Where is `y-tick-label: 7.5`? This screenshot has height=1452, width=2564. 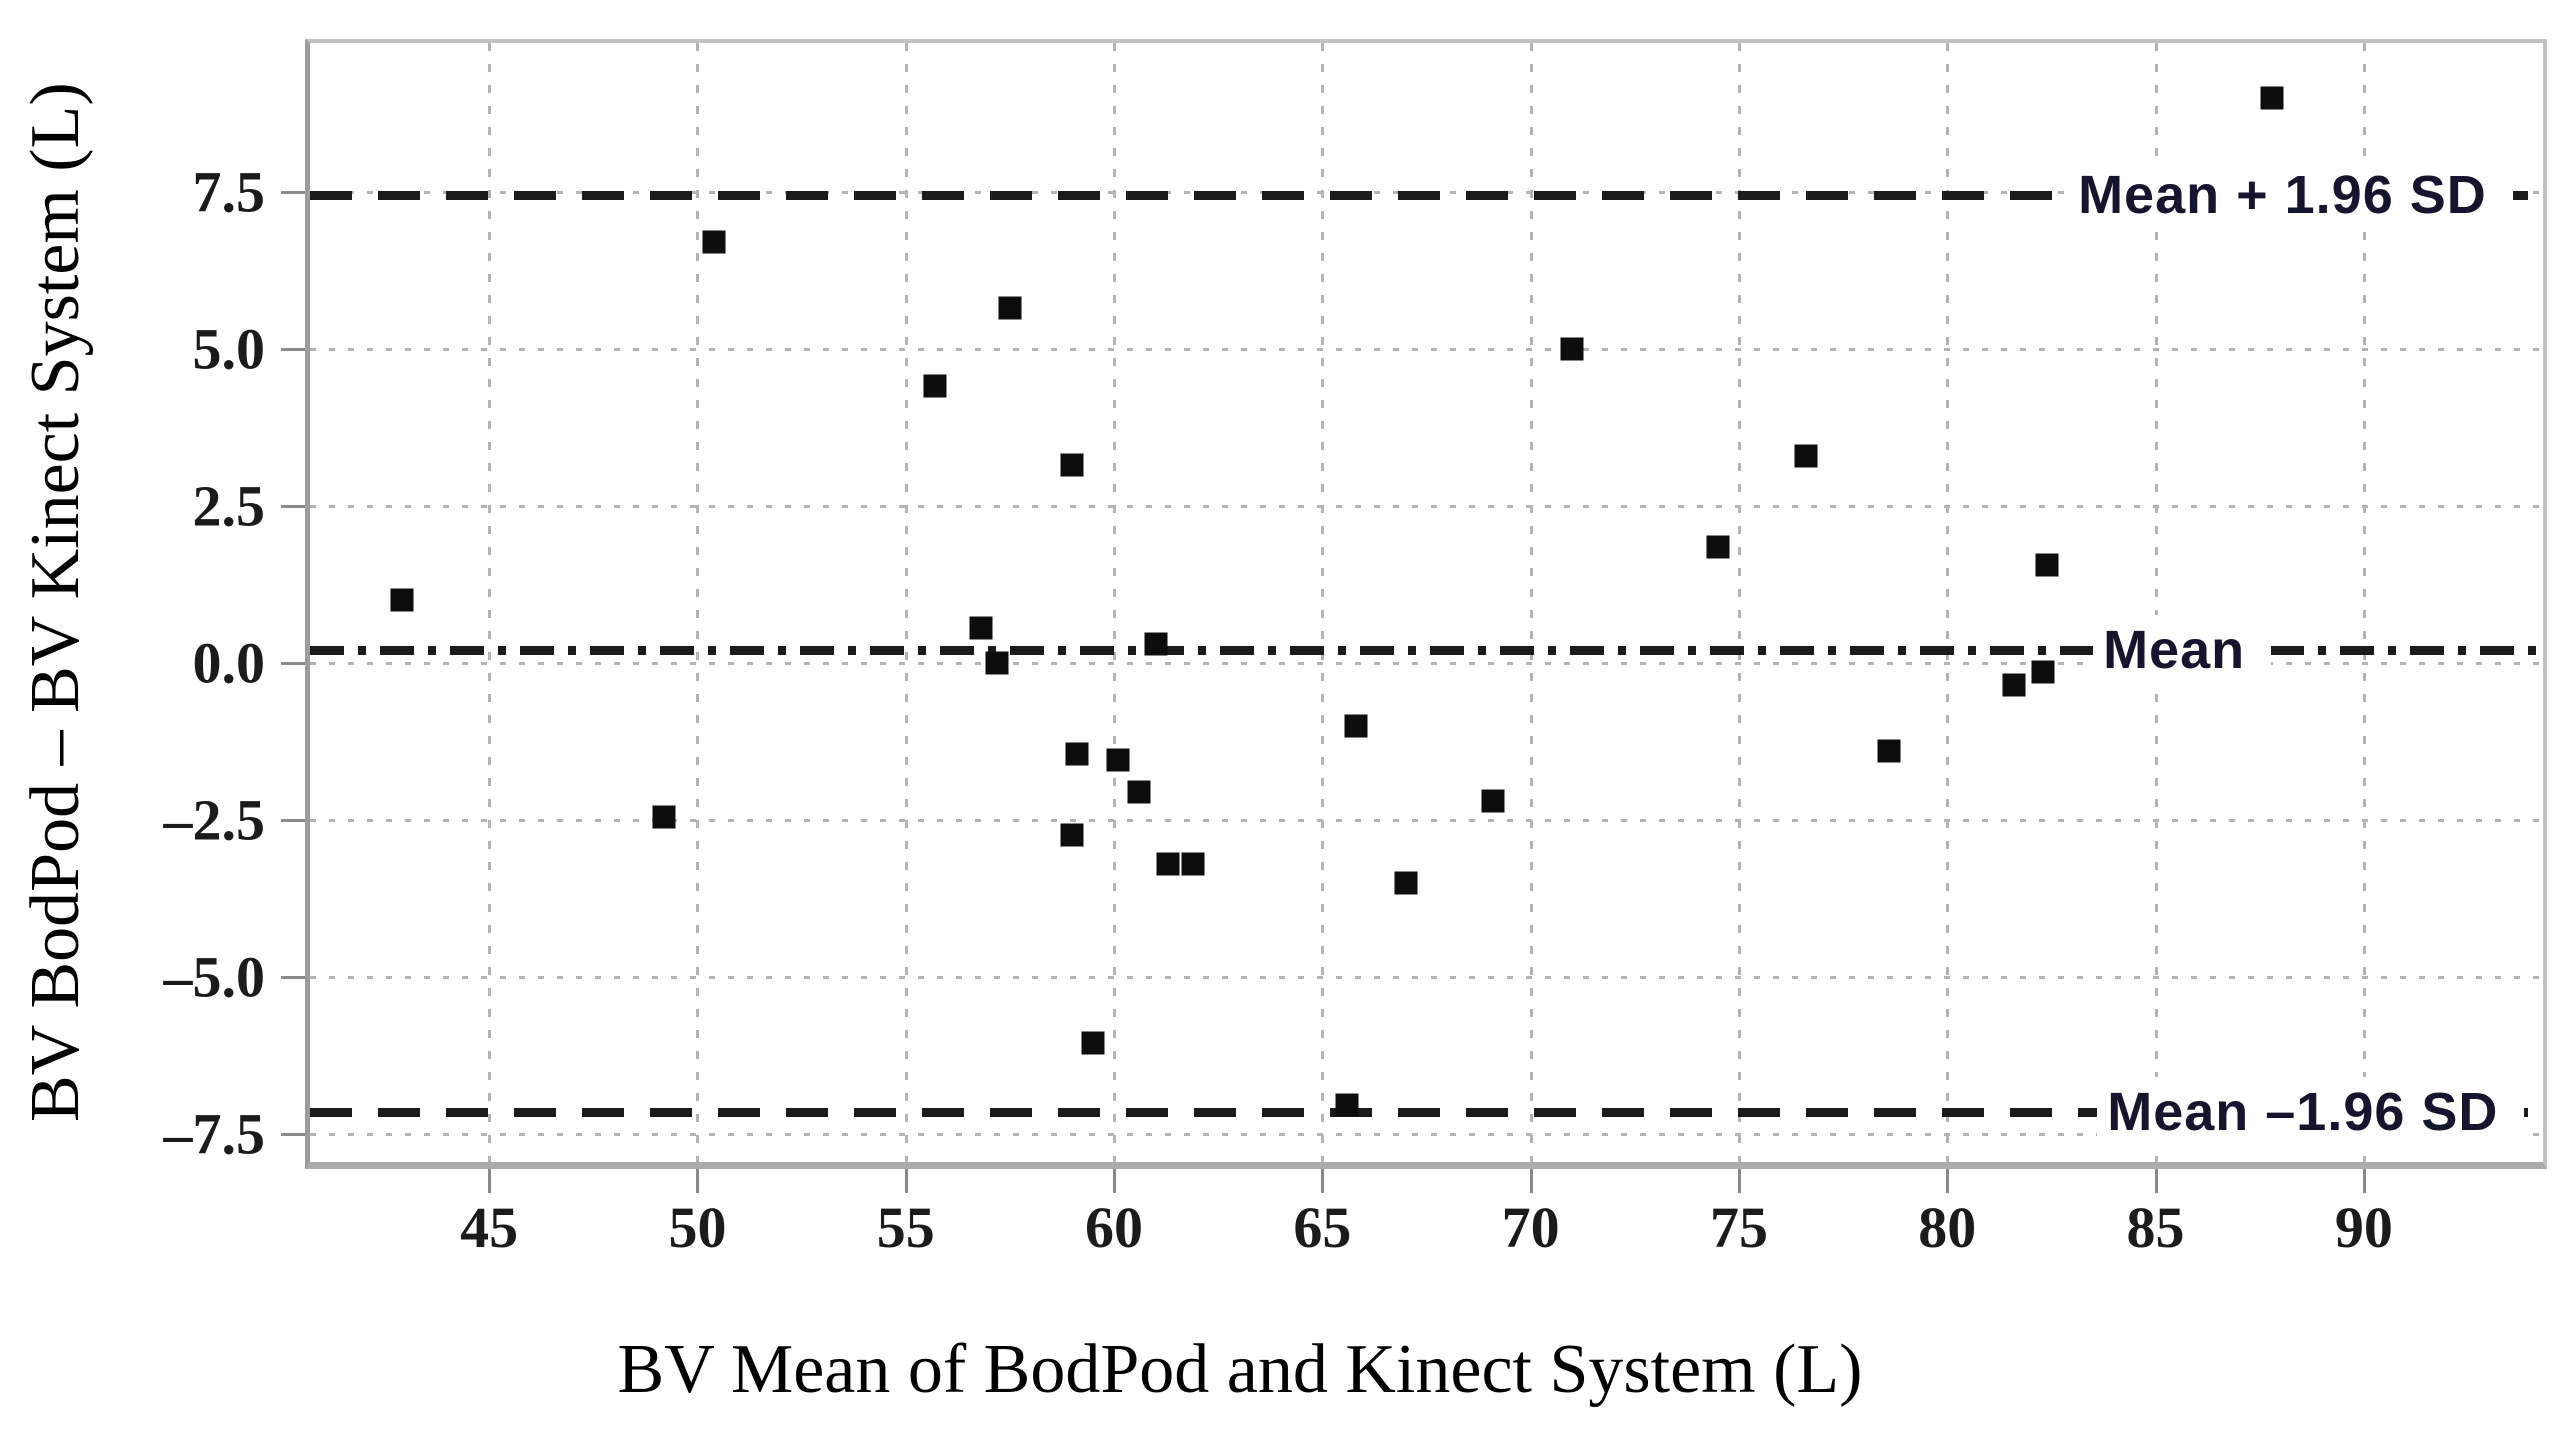 y-tick-label: 7.5 is located at coordinates (229, 192).